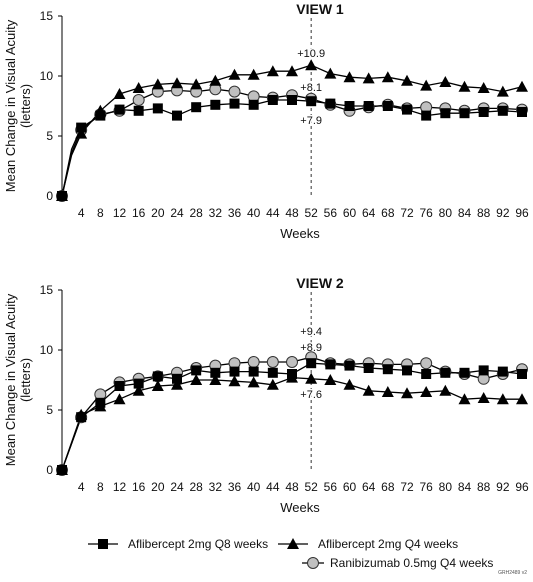  I want to click on x-tick-label: 32, so click(216, 213).